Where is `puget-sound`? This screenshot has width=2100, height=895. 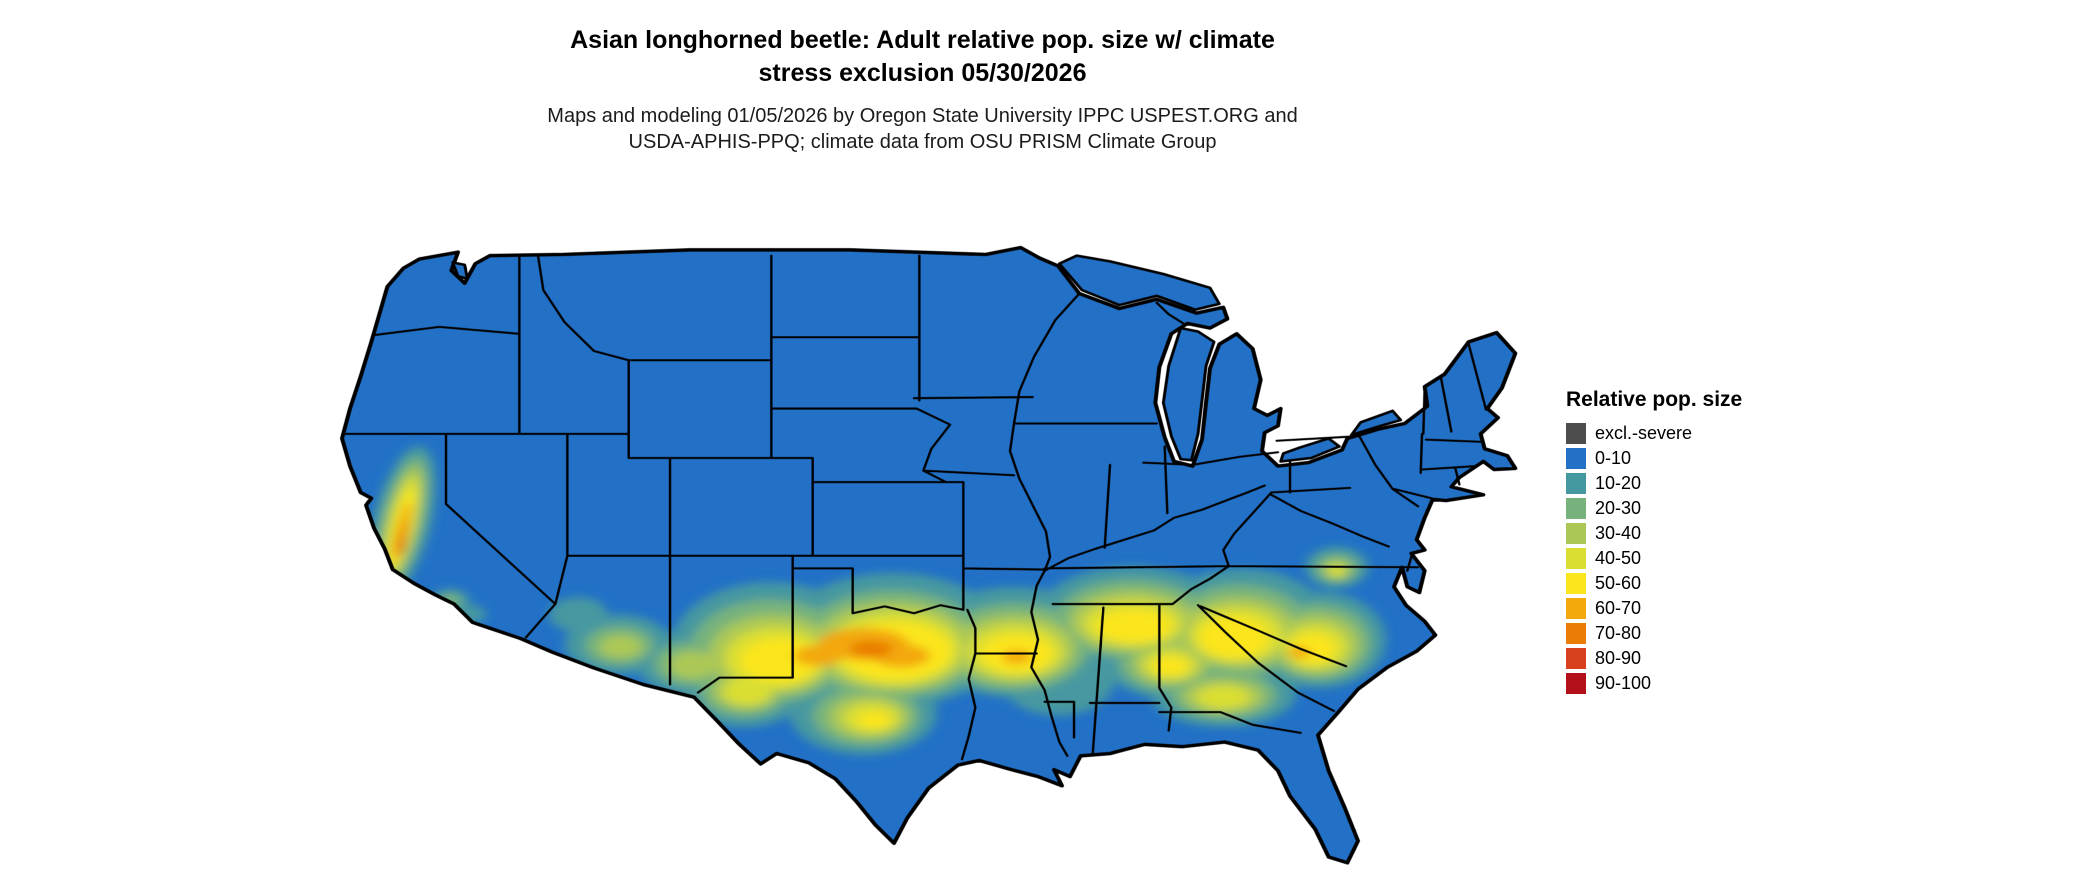 puget-sound is located at coordinates (460, 270).